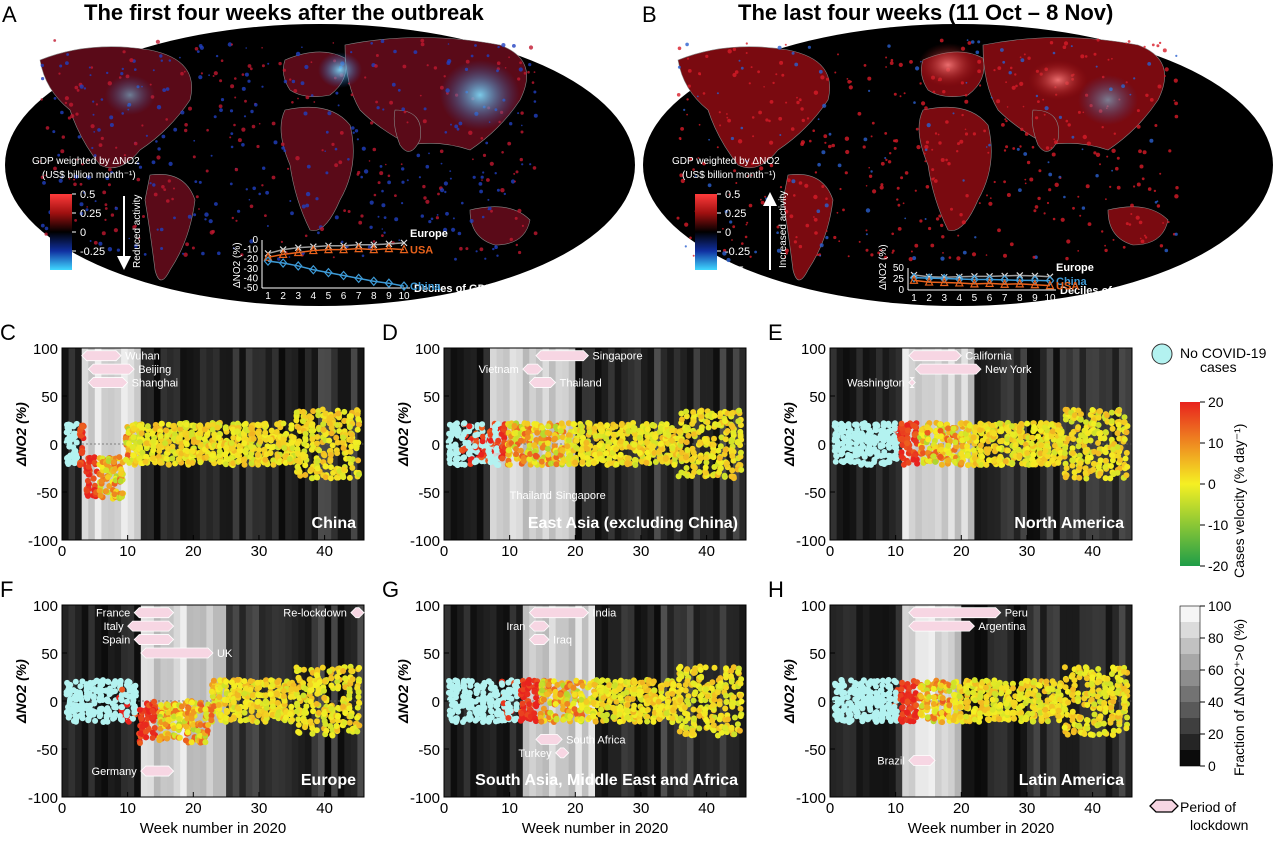 This screenshot has width=1280, height=846. Describe the element at coordinates (998, 444) in the screenshot. I see `fraction-band` at that location.